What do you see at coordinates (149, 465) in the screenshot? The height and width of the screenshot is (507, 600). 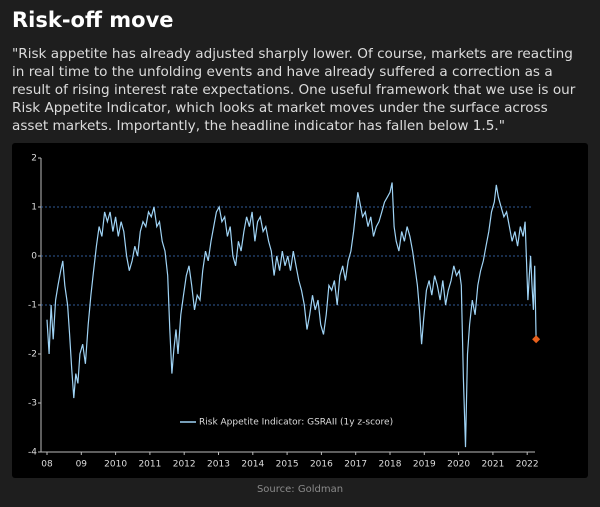 I see `x-tick-label: 2011` at bounding box center [149, 465].